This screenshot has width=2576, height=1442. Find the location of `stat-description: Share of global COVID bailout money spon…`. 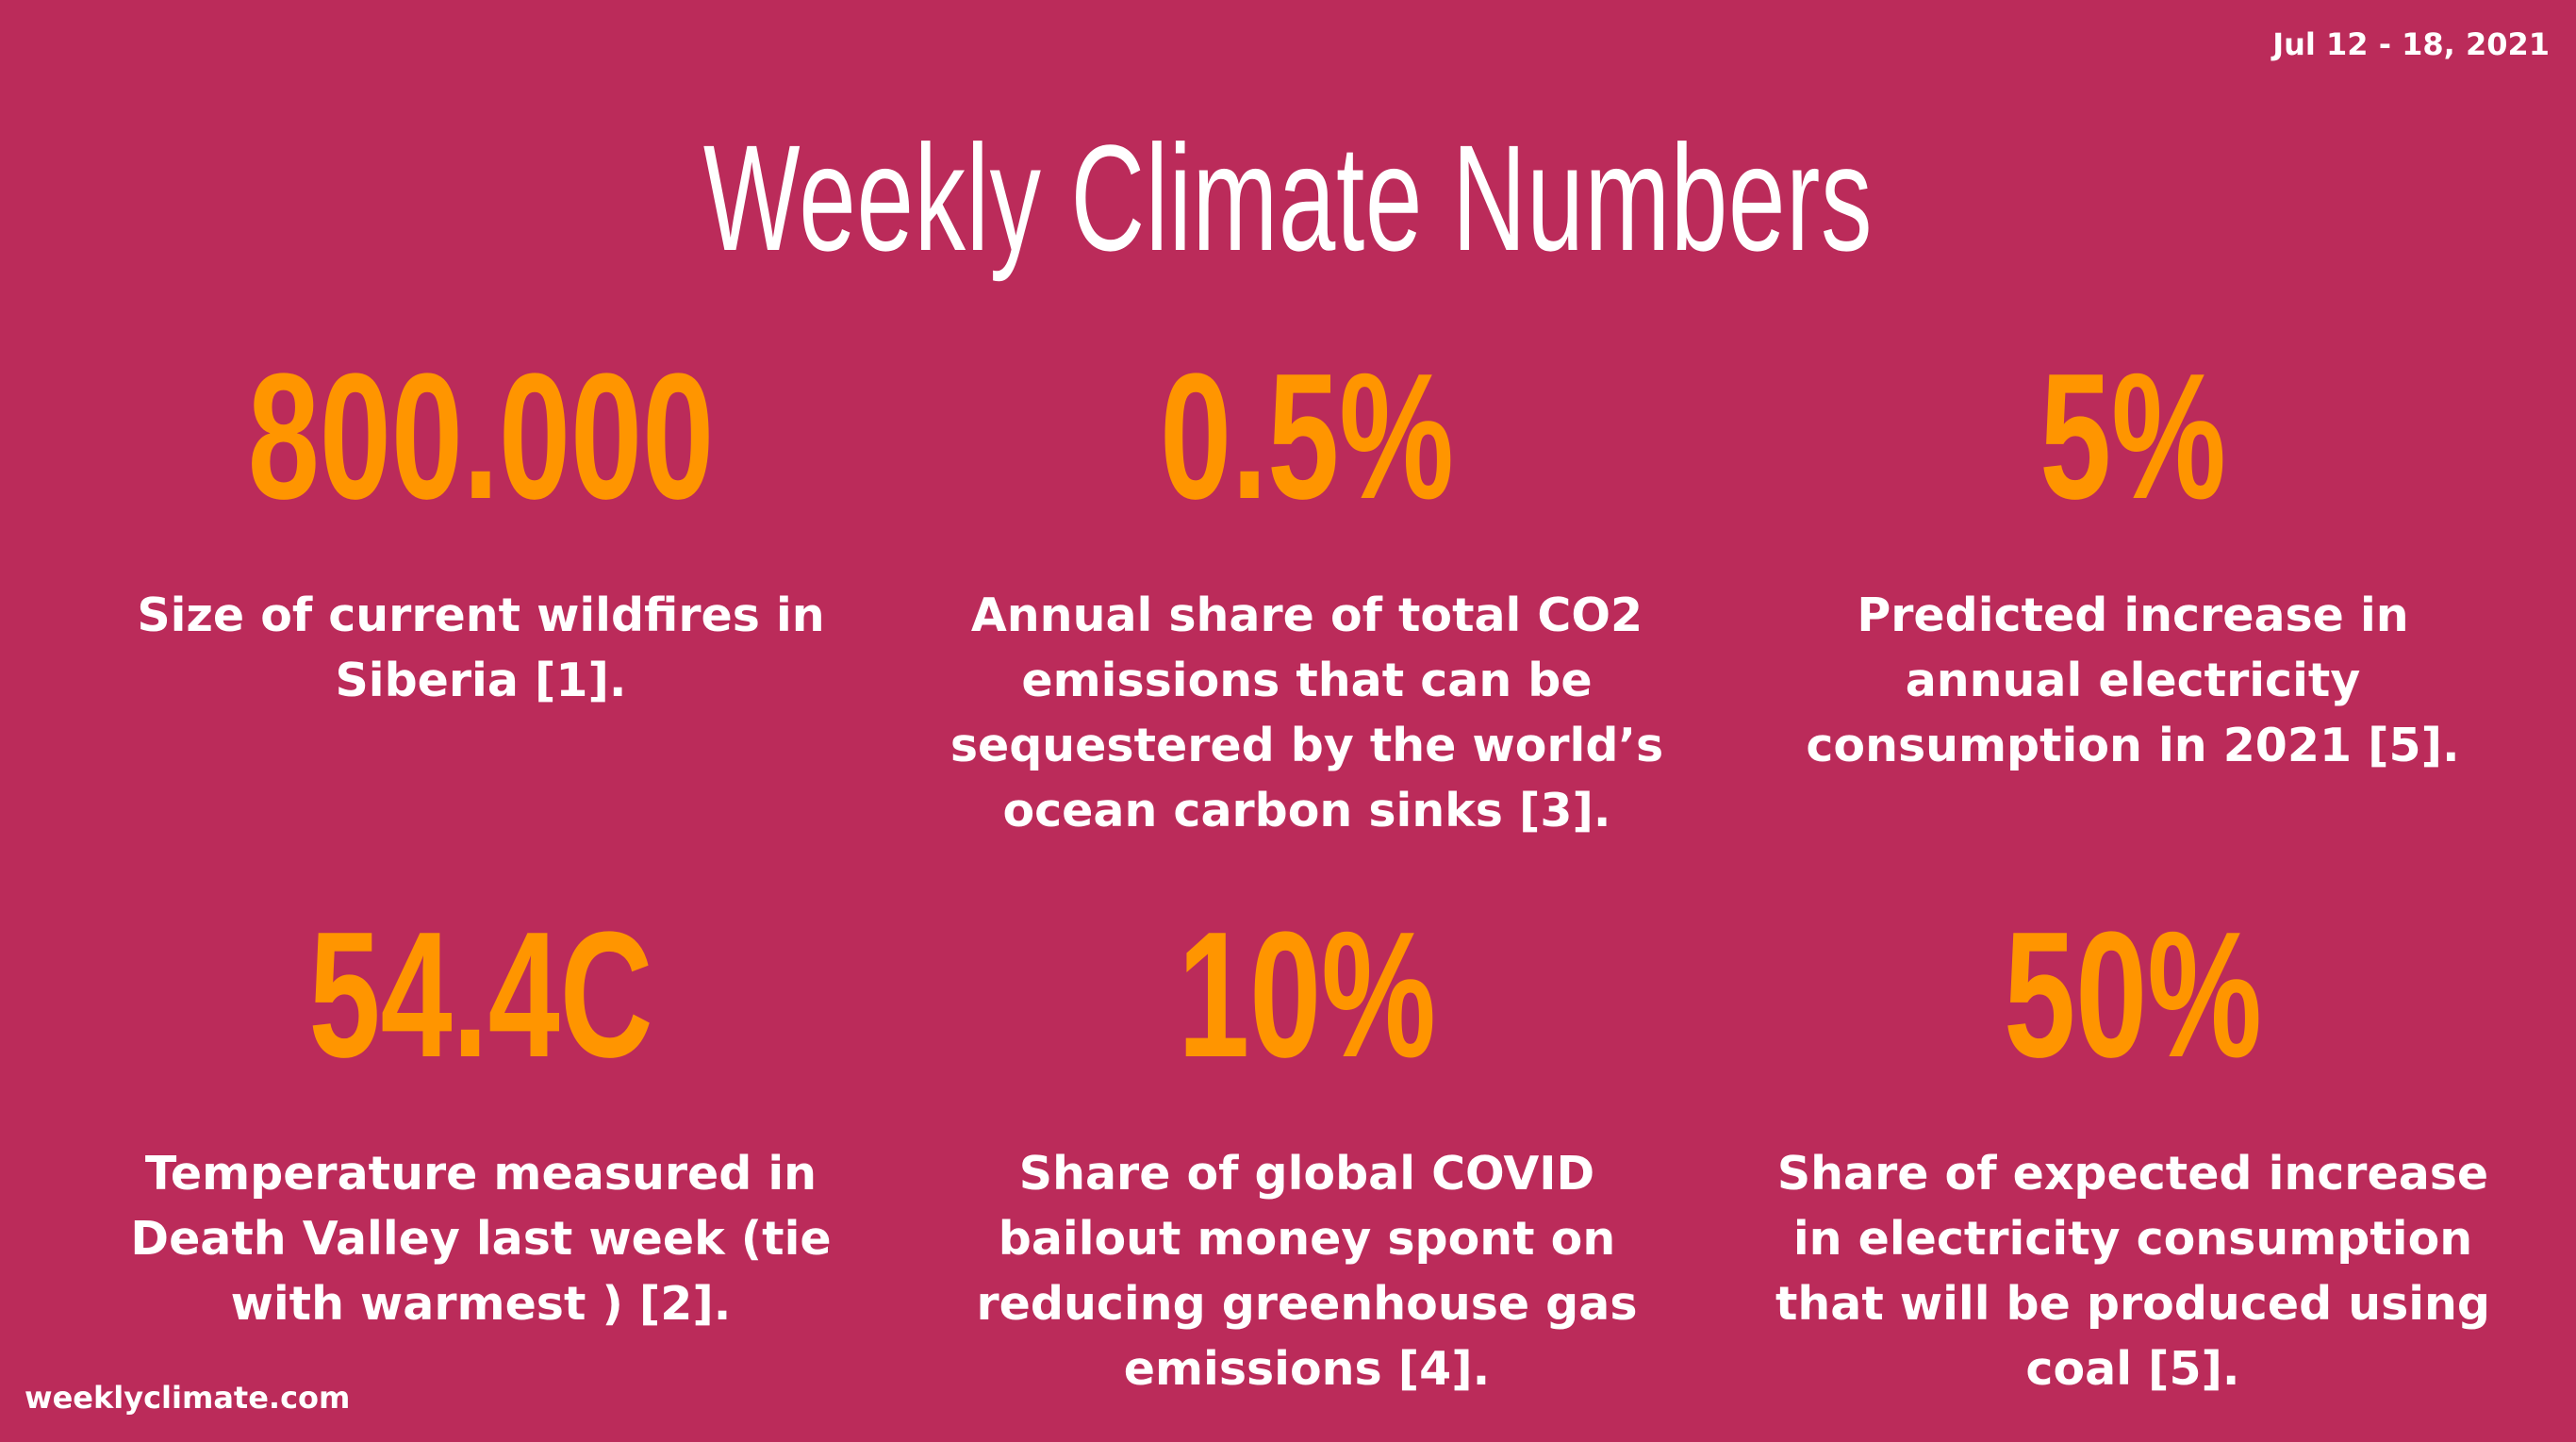

stat-description: Share of global COVID bailout money spon… is located at coordinates (1307, 1271).